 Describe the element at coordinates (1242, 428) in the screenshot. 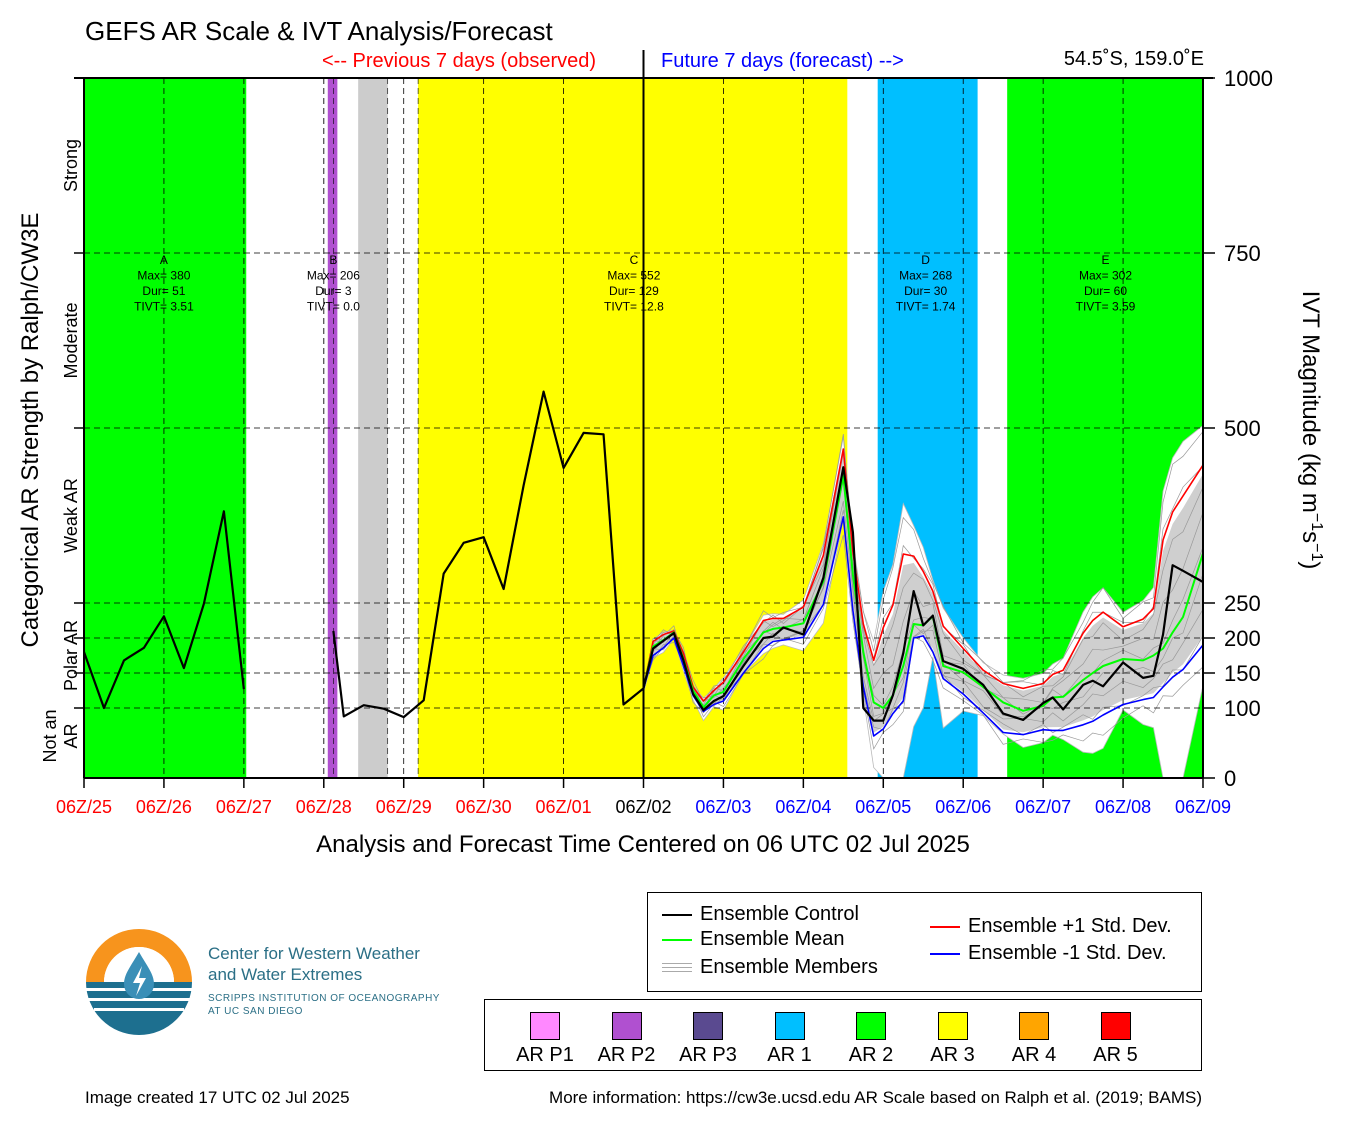

I see `y-tick-label: 500` at that location.